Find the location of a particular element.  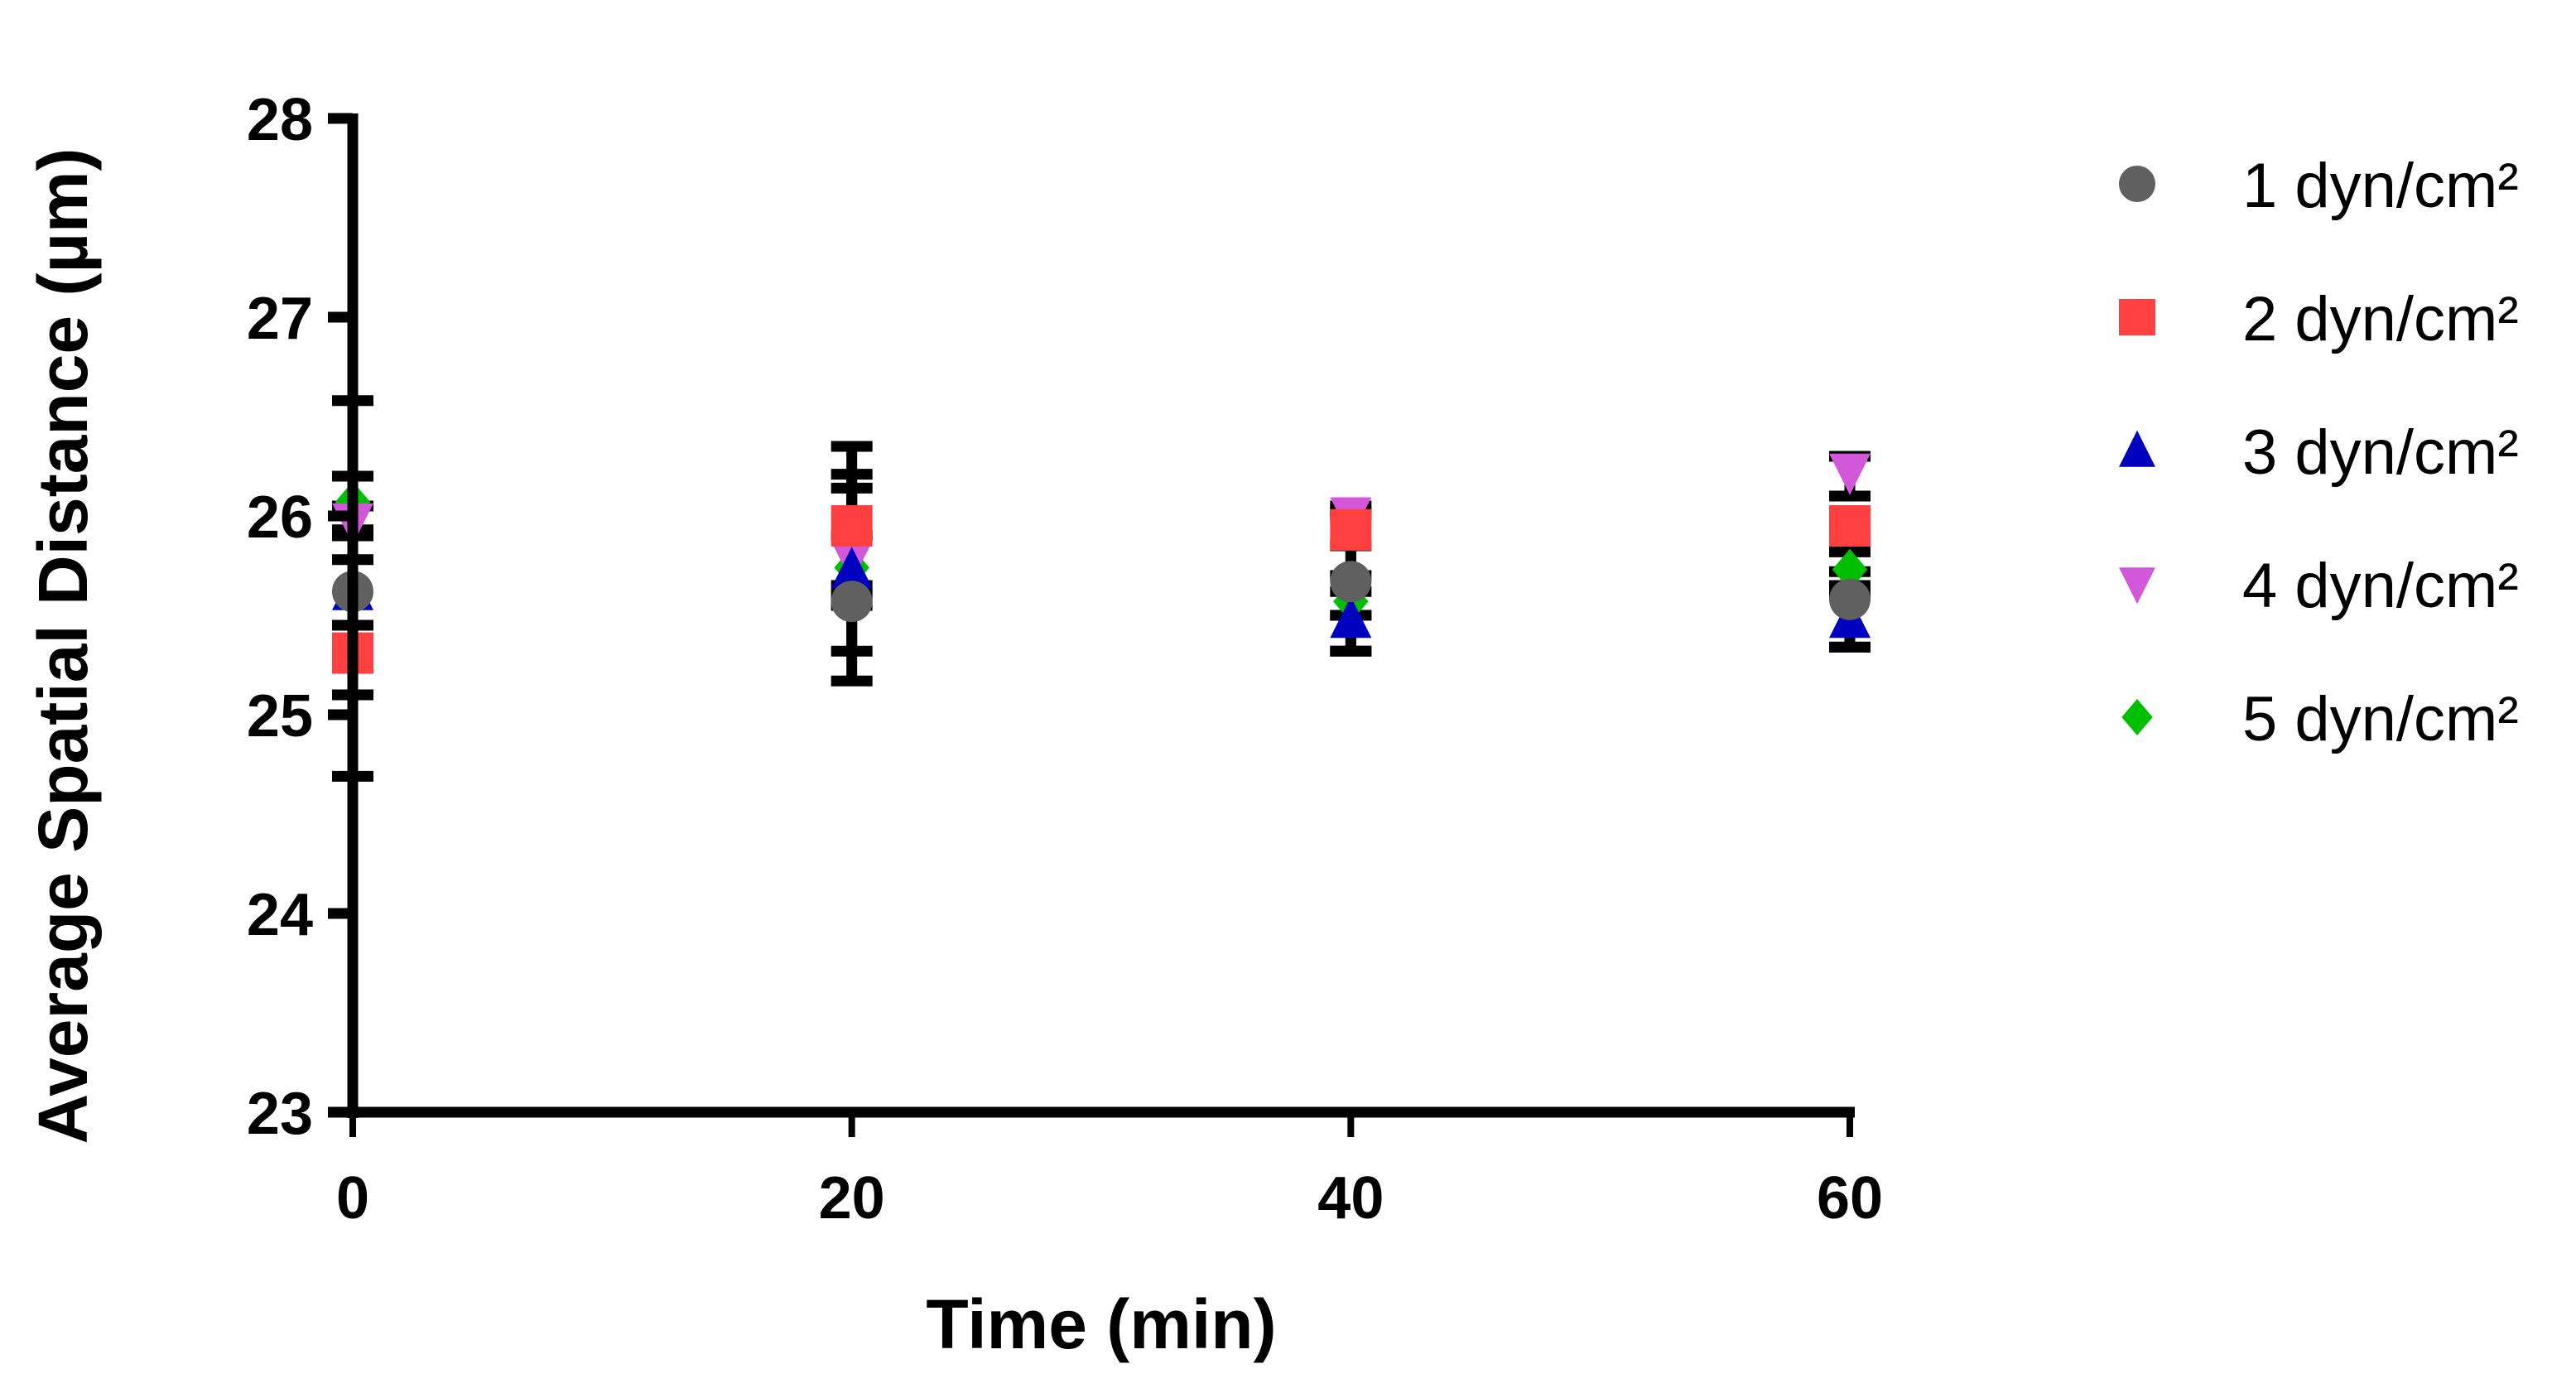

legend-item: 3 dyn/cm² is located at coordinates (2319, 452).